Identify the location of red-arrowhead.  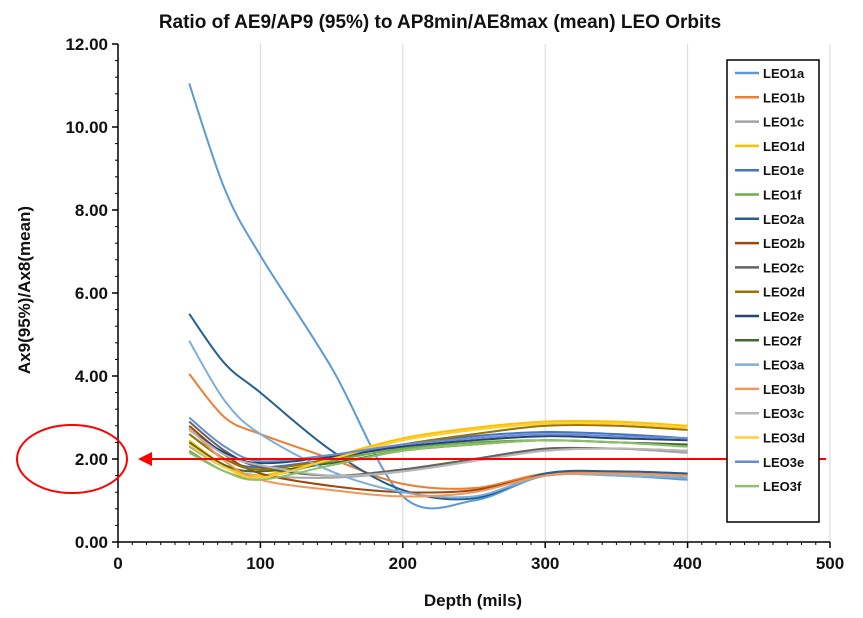
(145, 459).